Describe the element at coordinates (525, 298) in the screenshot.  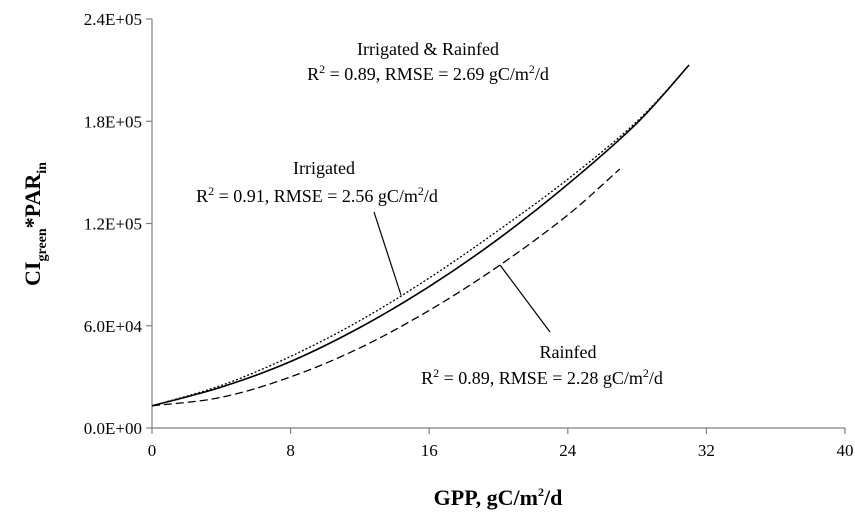
I see `annotation-rainfed-leader` at that location.